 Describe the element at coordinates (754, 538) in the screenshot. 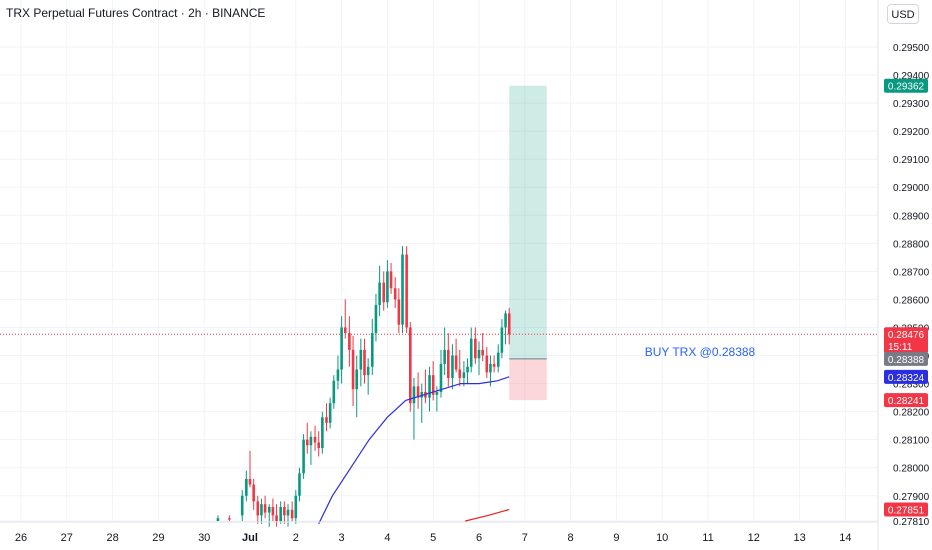

I see `x-tick-label: 12` at that location.